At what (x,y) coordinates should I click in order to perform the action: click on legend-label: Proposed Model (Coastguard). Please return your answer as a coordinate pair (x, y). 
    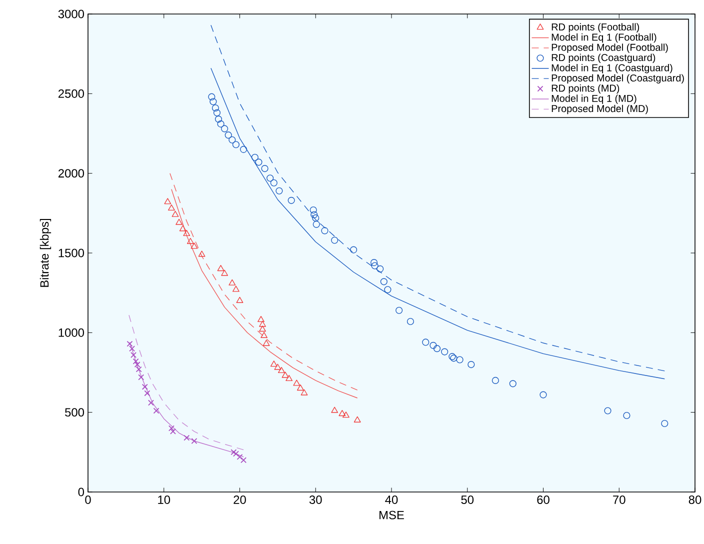
    Looking at the image, I should click on (618, 79).